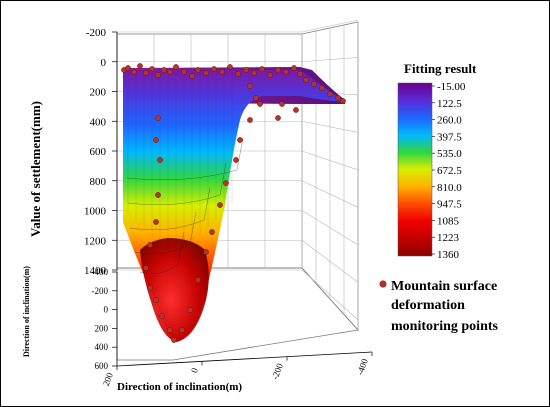 This screenshot has height=407, width=550. Describe the element at coordinates (445, 326) in the screenshot. I see `legend-label-line3: monitoring points` at that location.